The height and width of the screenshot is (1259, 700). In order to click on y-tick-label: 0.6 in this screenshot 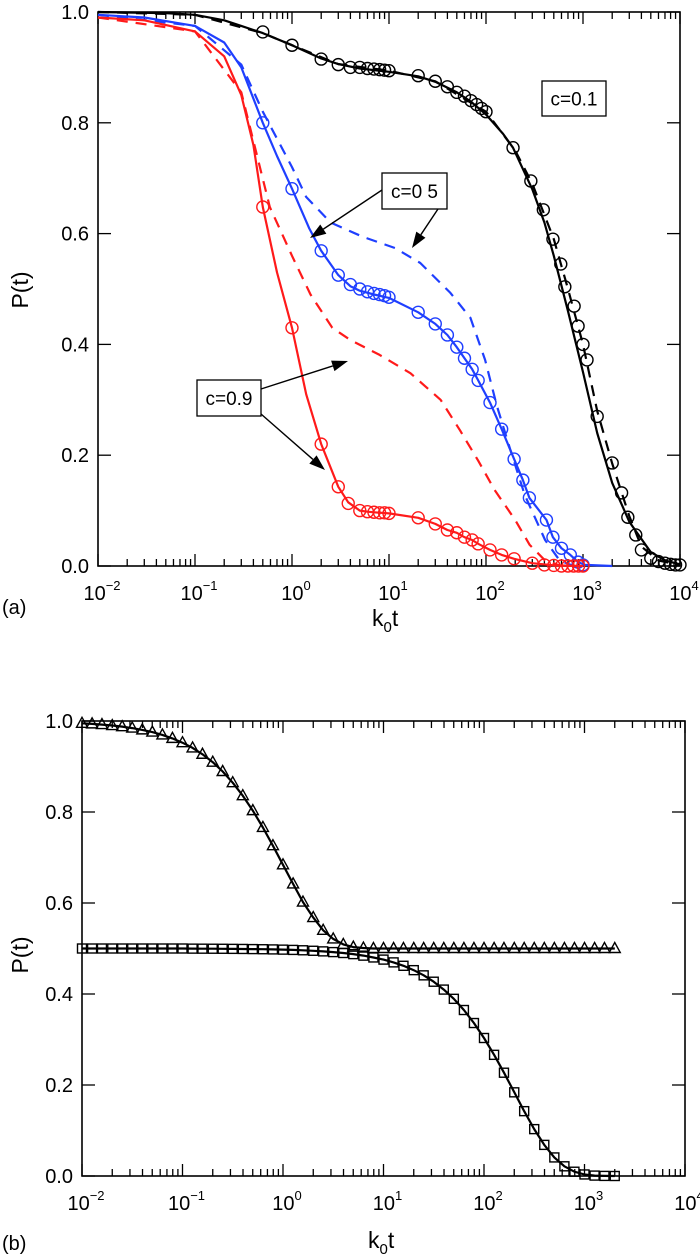, I will do `click(75, 235)`.